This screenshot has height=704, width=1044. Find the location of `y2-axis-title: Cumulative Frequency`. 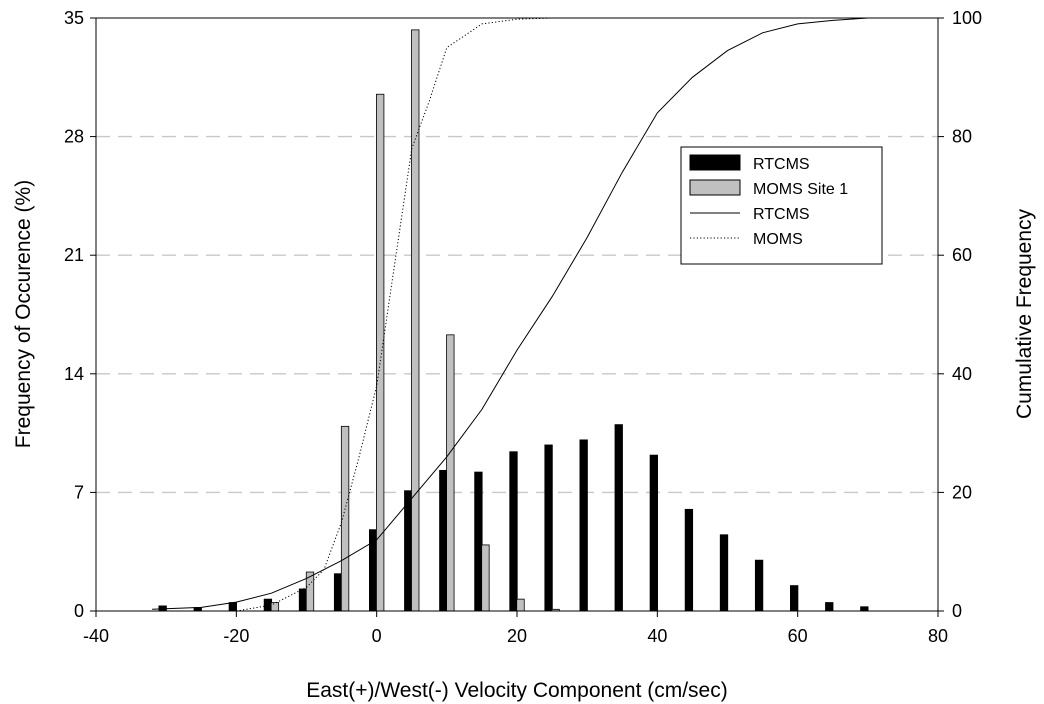

y2-axis-title: Cumulative Frequency is located at coordinates (1024, 313).